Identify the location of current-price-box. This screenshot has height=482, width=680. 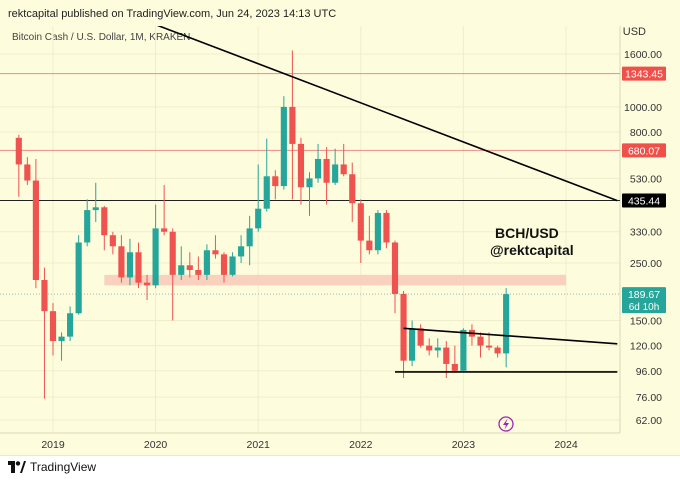
(644, 300).